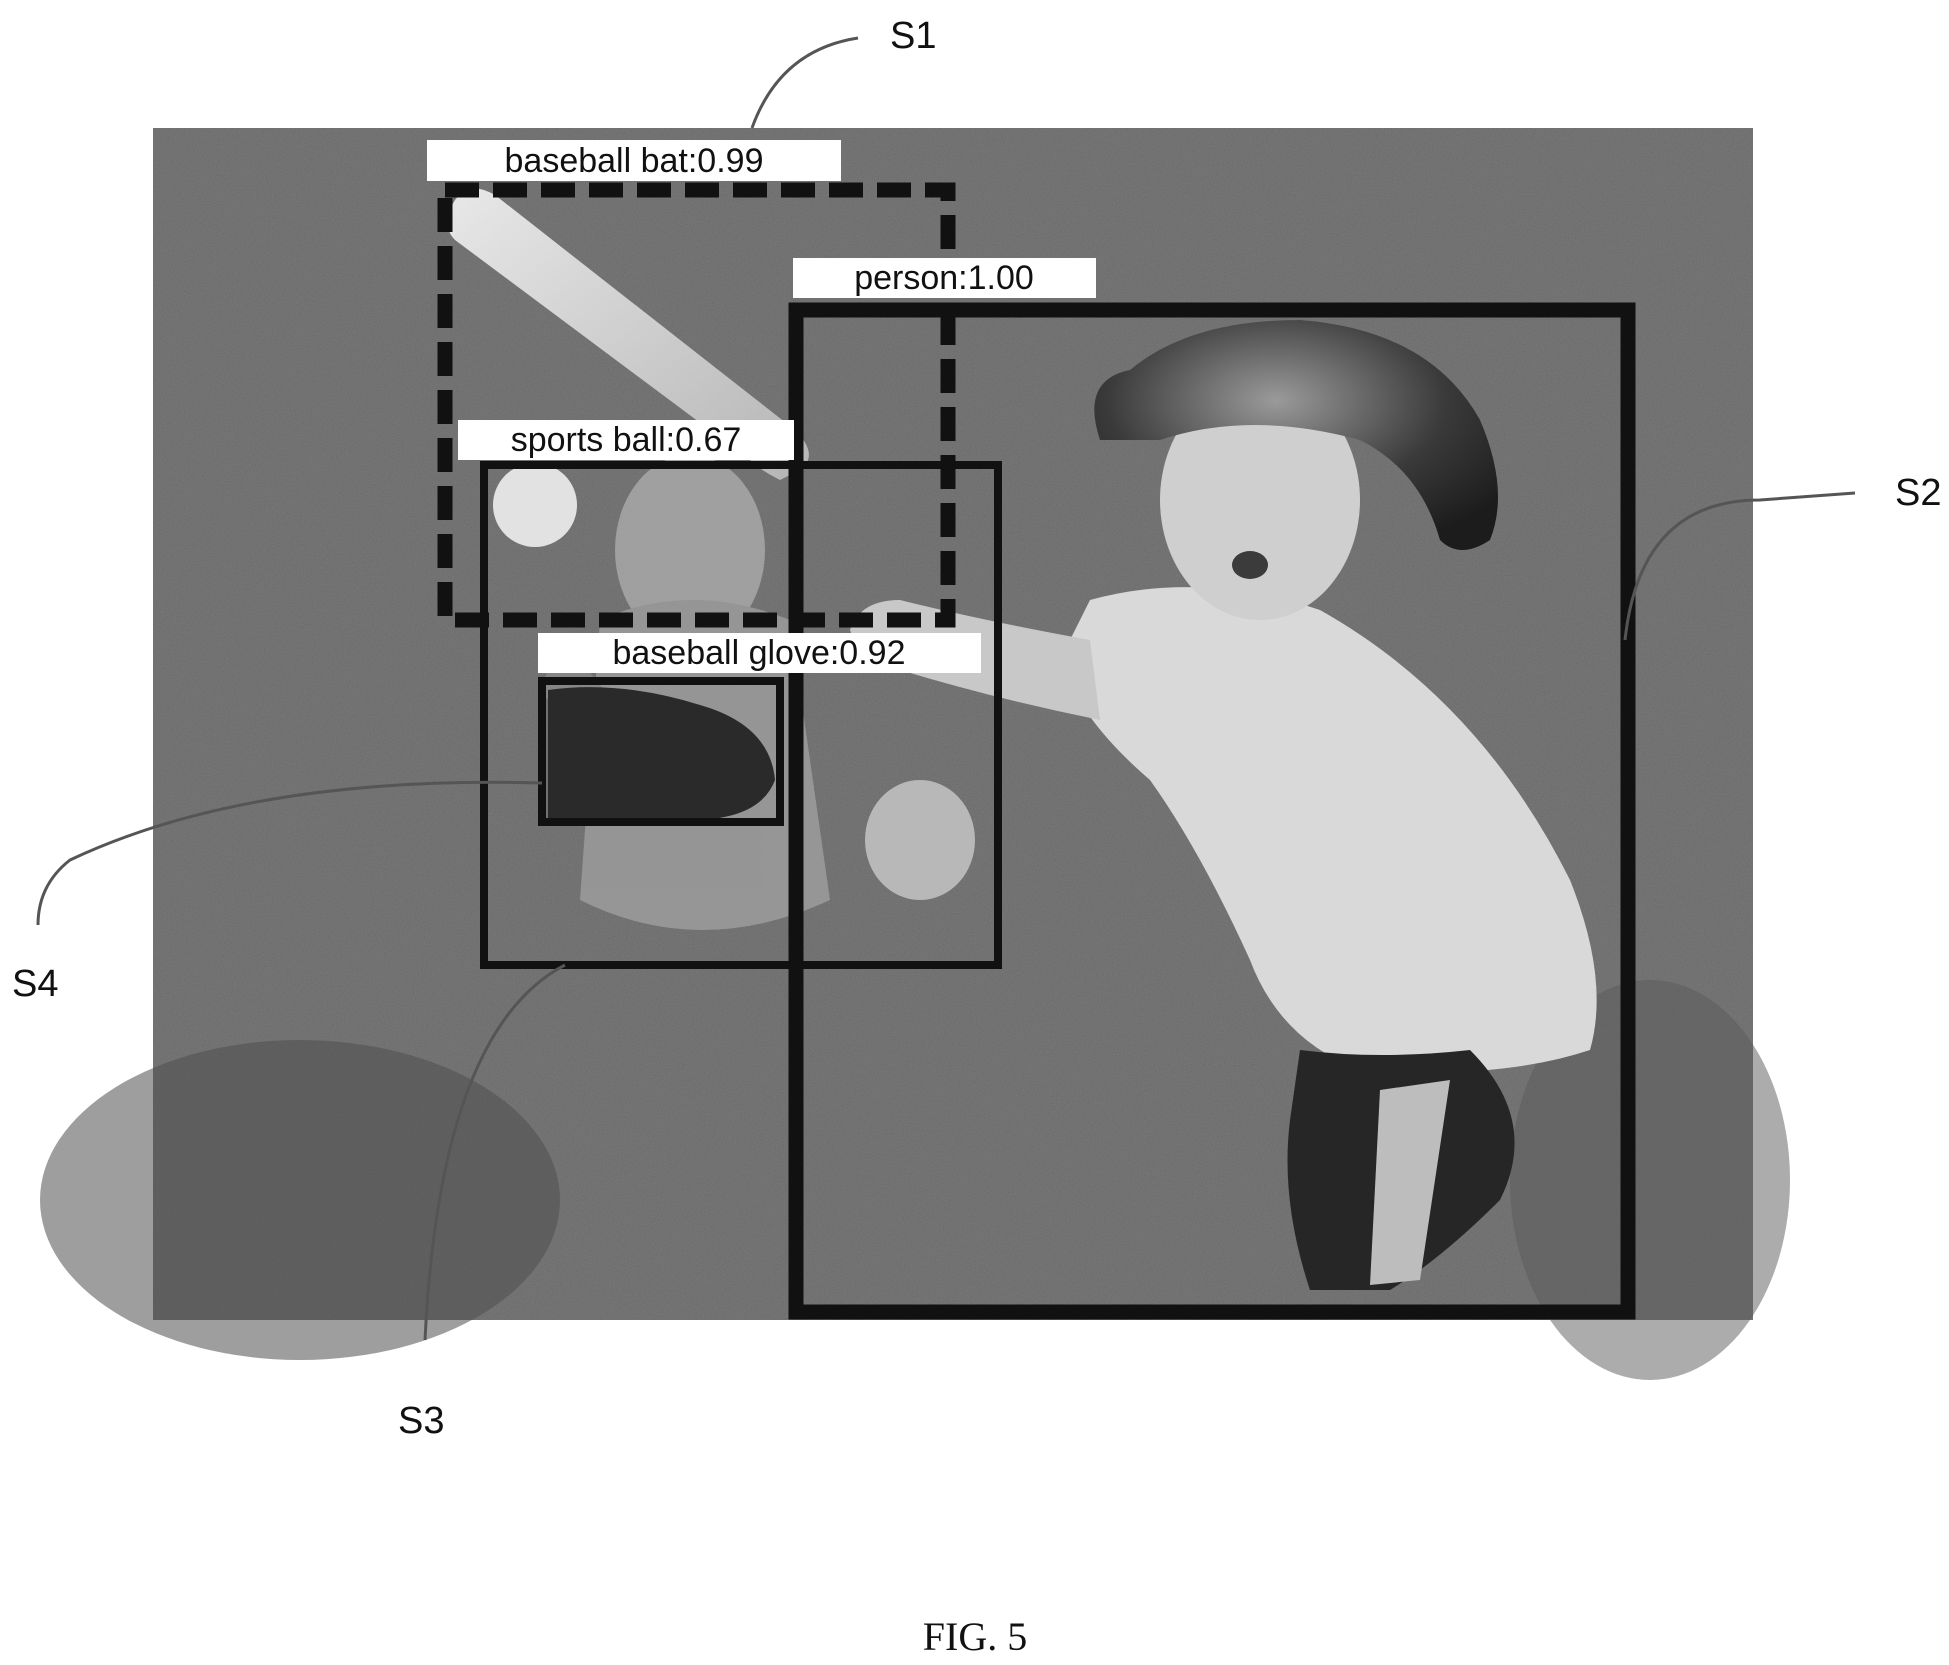 The image size is (1949, 1665). What do you see at coordinates (805, 83) in the screenshot?
I see `s1-leader-line` at bounding box center [805, 83].